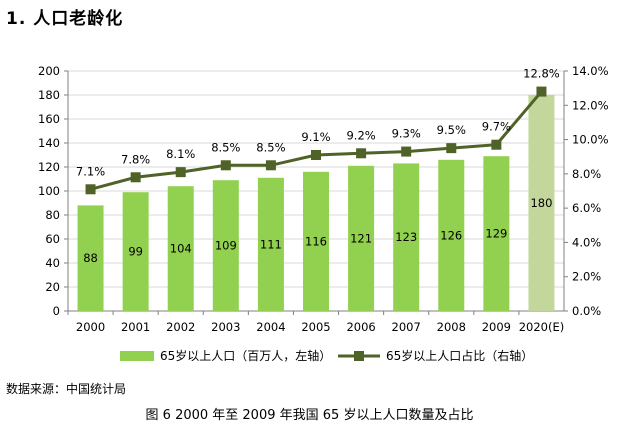 Image resolution: width=619 pixels, height=432 pixels. Describe the element at coordinates (315, 137) in the screenshot. I see `line-value-label: 9.1%` at that location.